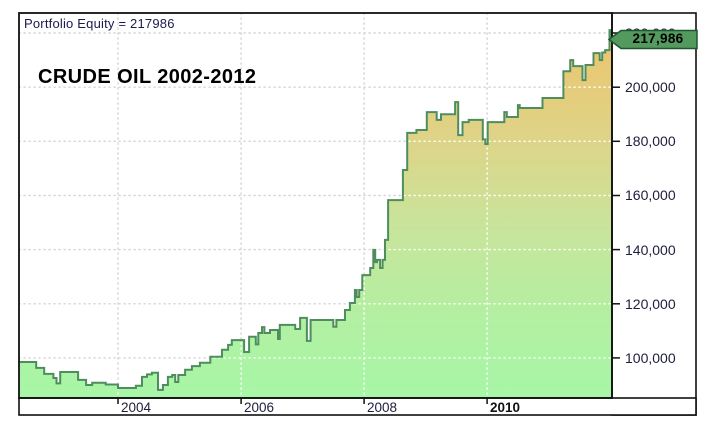 Image resolution: width=706 pixels, height=430 pixels. What do you see at coordinates (650, 358) in the screenshot?
I see `y-tick-label-100000: 100,000` at bounding box center [650, 358].